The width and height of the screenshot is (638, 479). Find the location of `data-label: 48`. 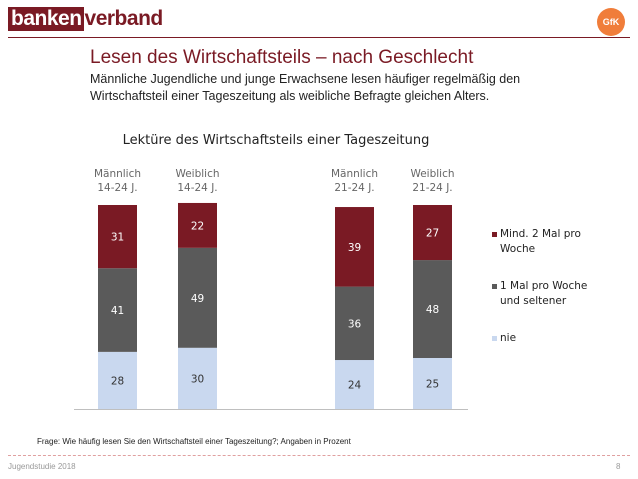

data-label: 48 is located at coordinates (432, 310).